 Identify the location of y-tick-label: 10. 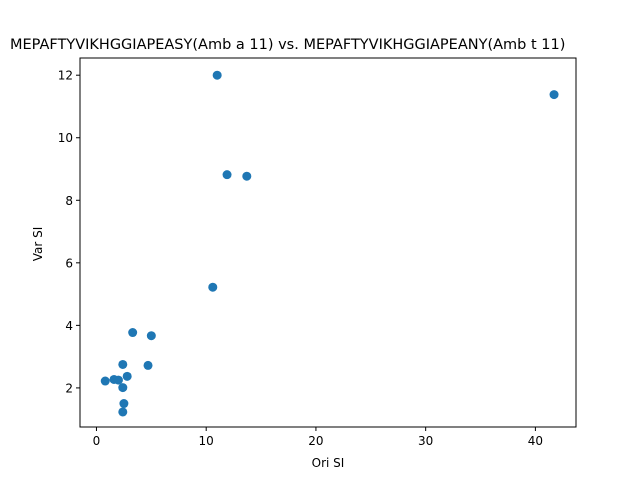
(65, 138).